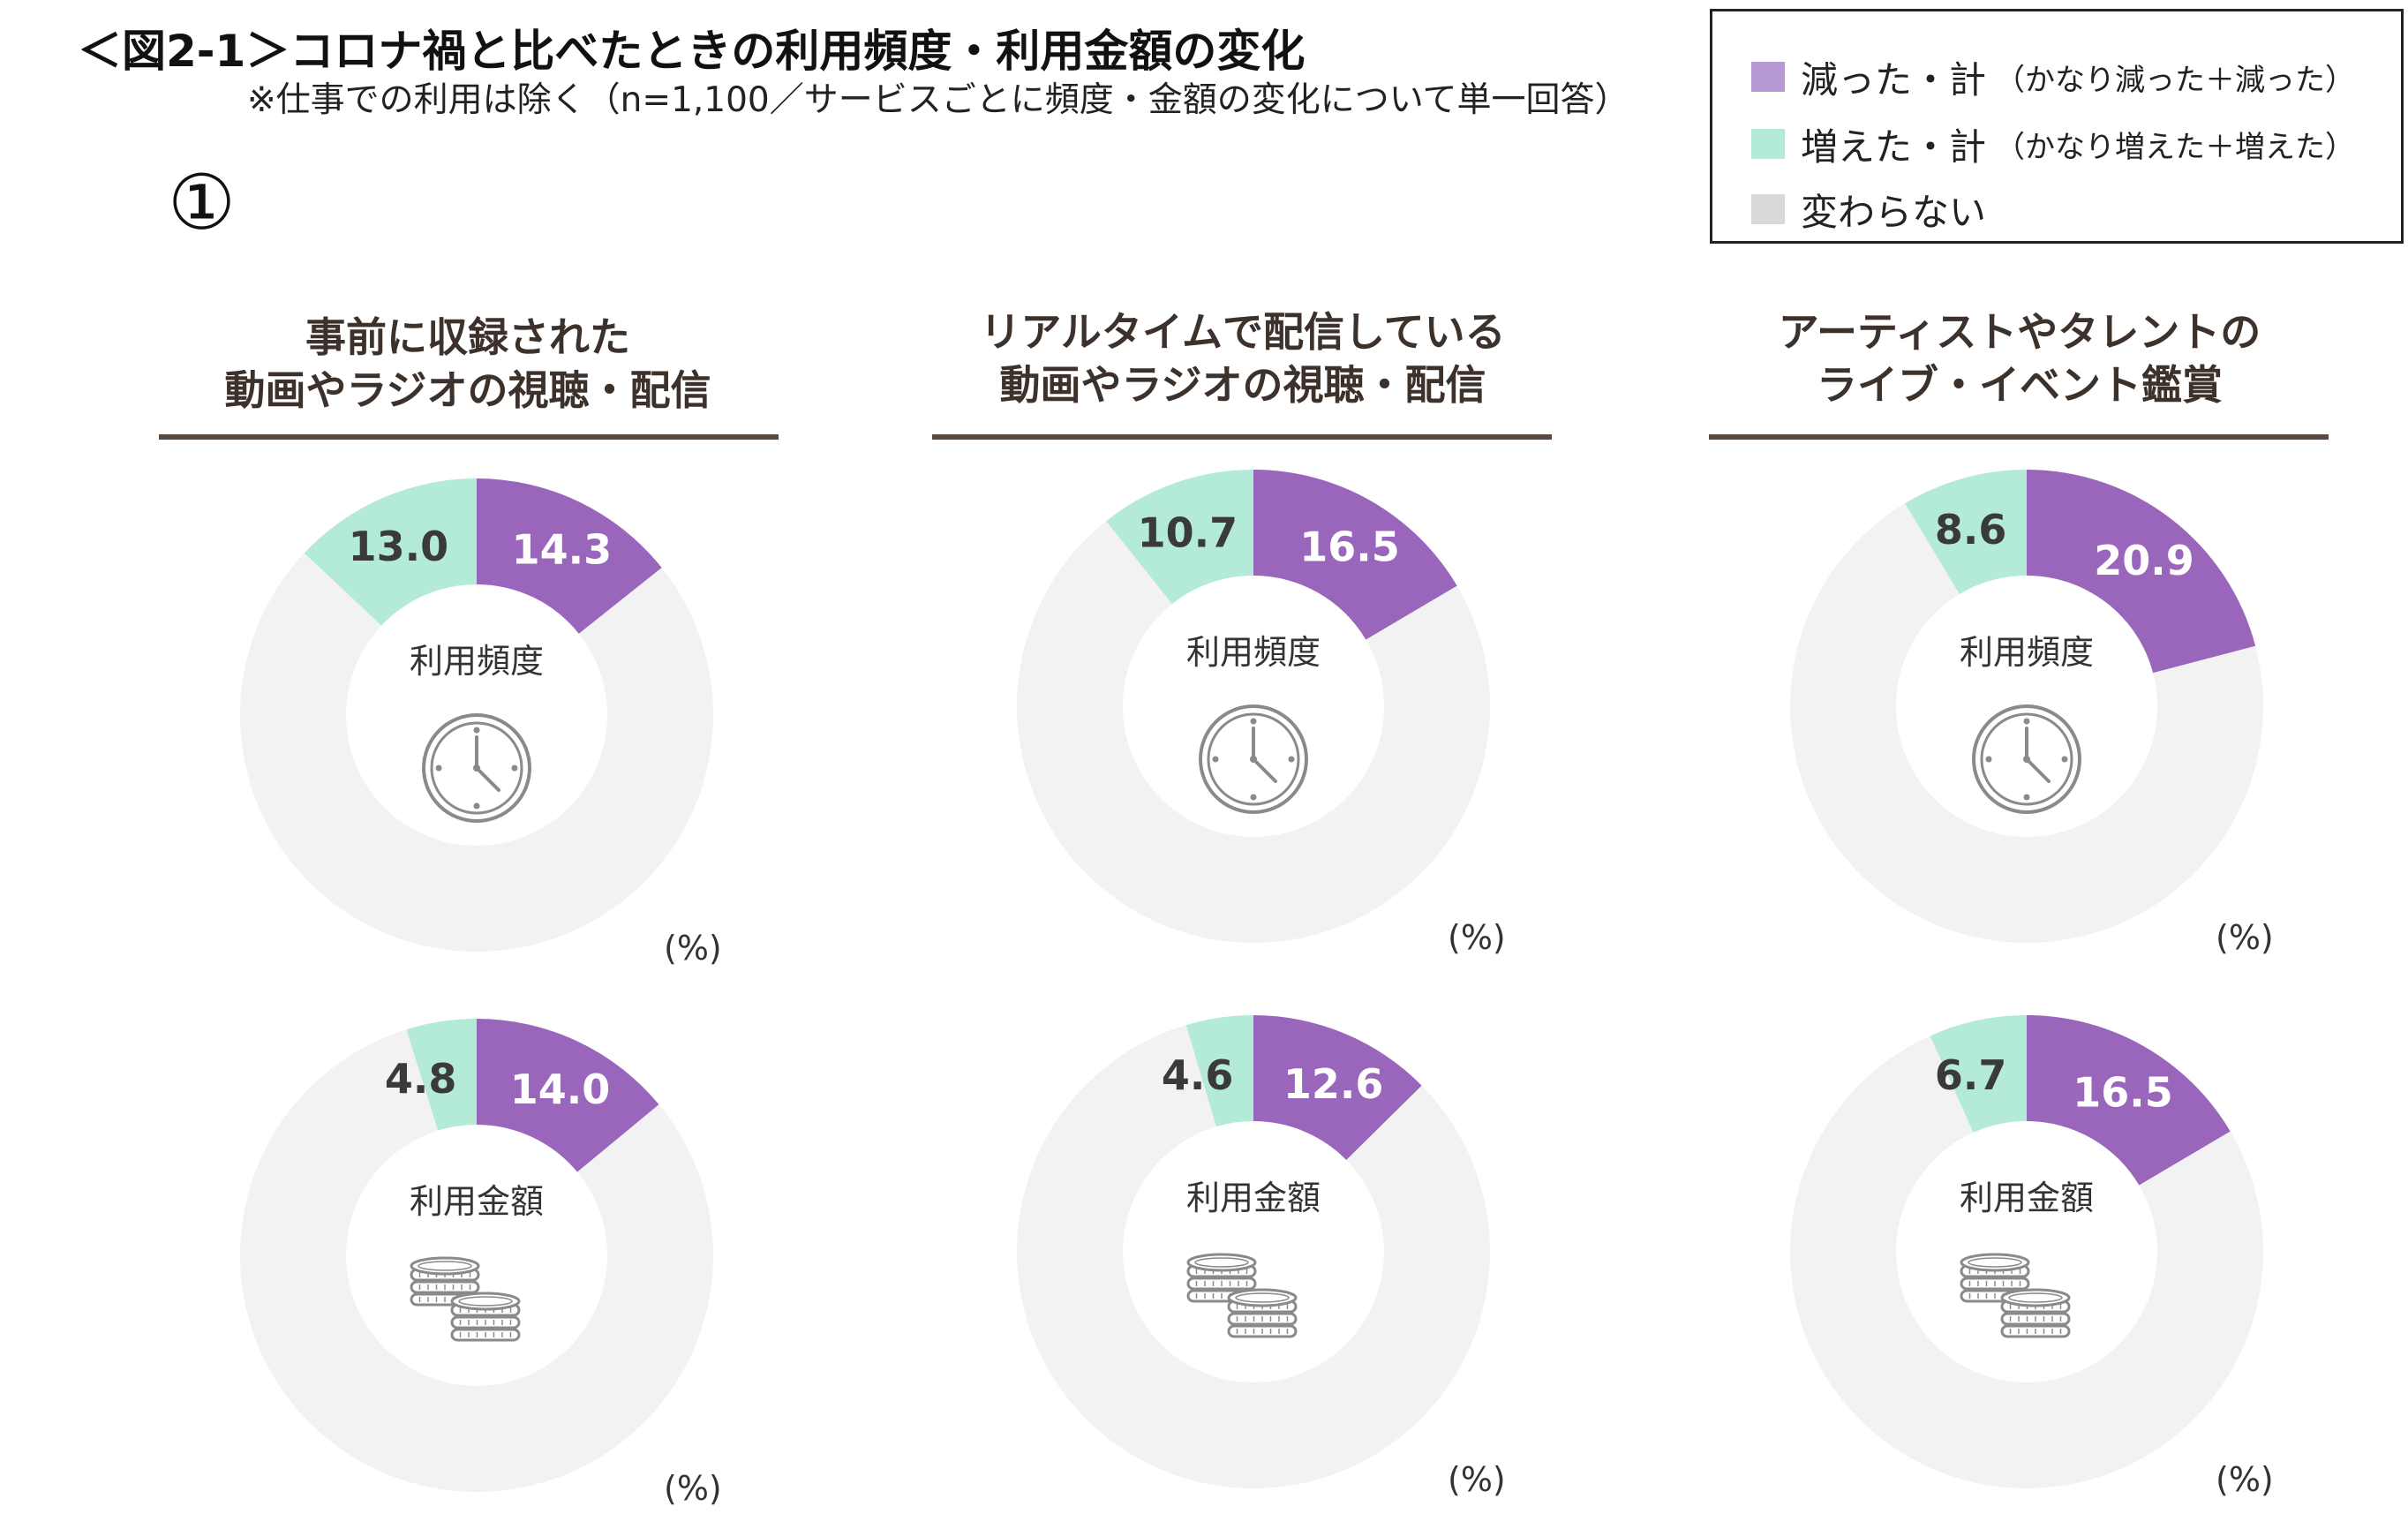  Describe the element at coordinates (1242, 1295) in the screenshot. I see `donut-chart-live-stream-spending-coins-icon` at that location.